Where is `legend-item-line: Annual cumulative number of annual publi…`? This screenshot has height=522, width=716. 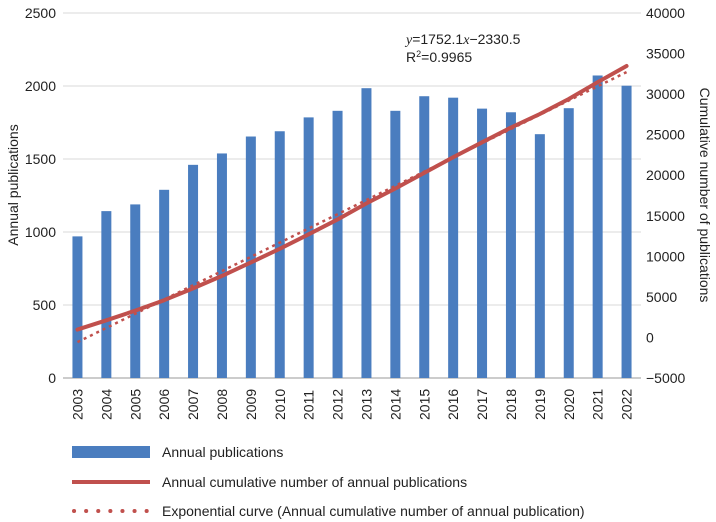 legend-item-line: Annual cumulative number of annual publi… is located at coordinates (269, 482).